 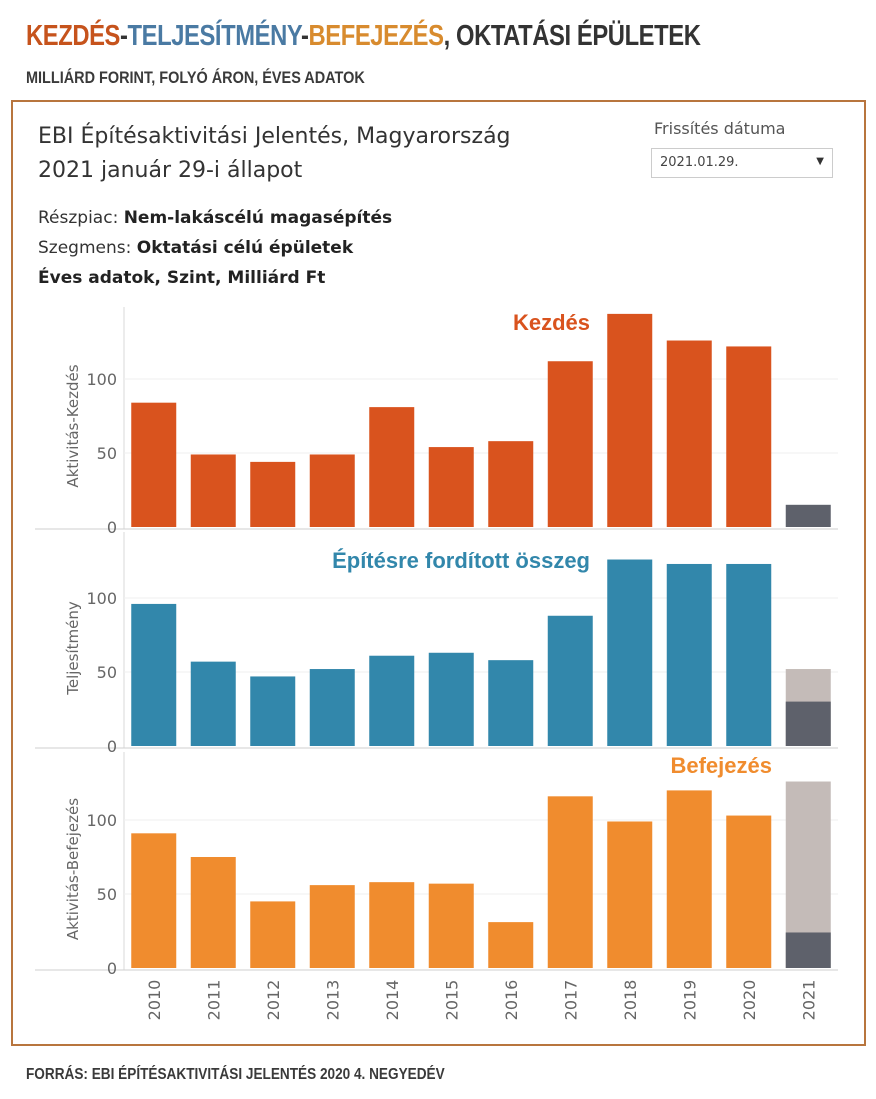 I want to click on x-tick-label: 2013, so click(x=332, y=1000).